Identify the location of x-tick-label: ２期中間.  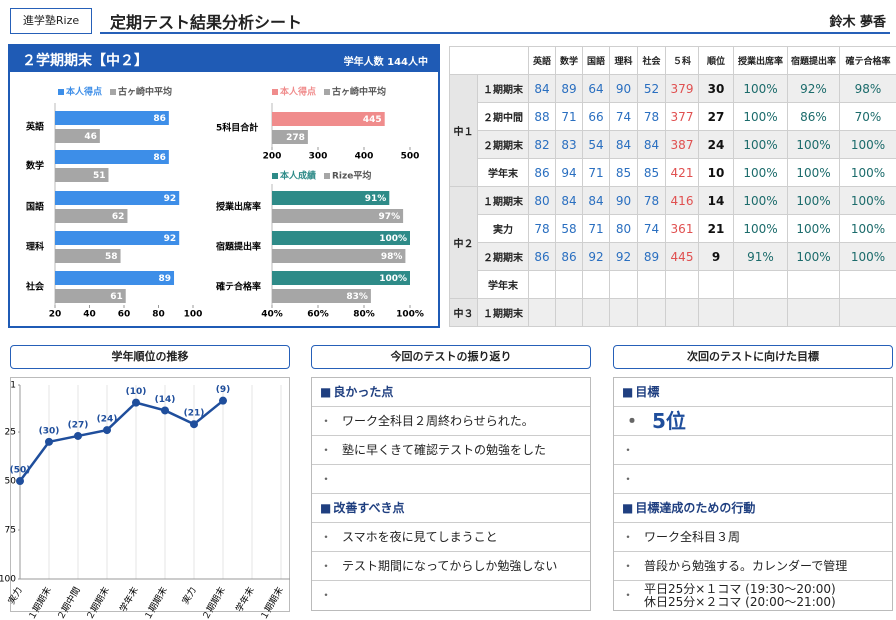
(68, 602).